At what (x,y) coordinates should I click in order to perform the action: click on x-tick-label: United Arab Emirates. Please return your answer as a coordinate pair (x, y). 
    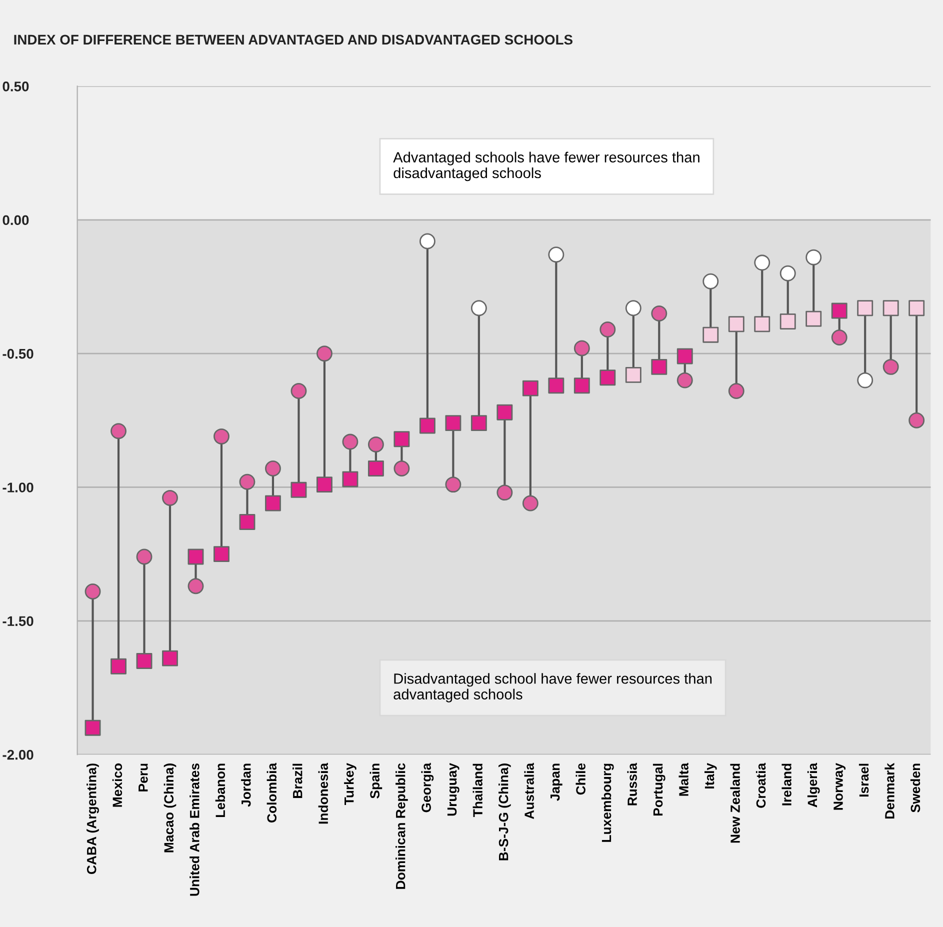
    Looking at the image, I should click on (195, 829).